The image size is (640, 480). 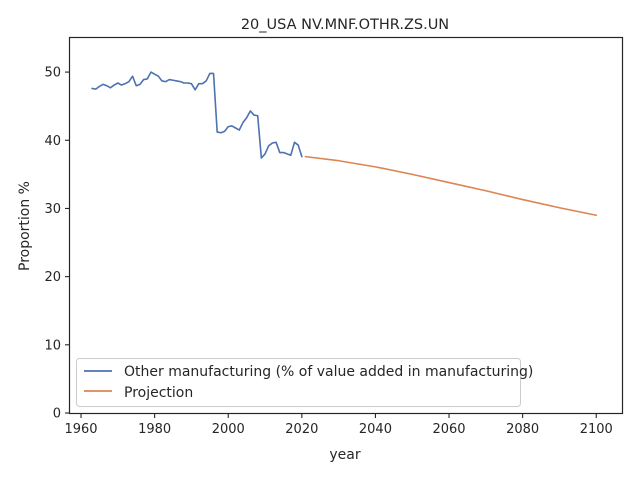 What do you see at coordinates (52, 209) in the screenshot?
I see `y-tick-label: 30` at bounding box center [52, 209].